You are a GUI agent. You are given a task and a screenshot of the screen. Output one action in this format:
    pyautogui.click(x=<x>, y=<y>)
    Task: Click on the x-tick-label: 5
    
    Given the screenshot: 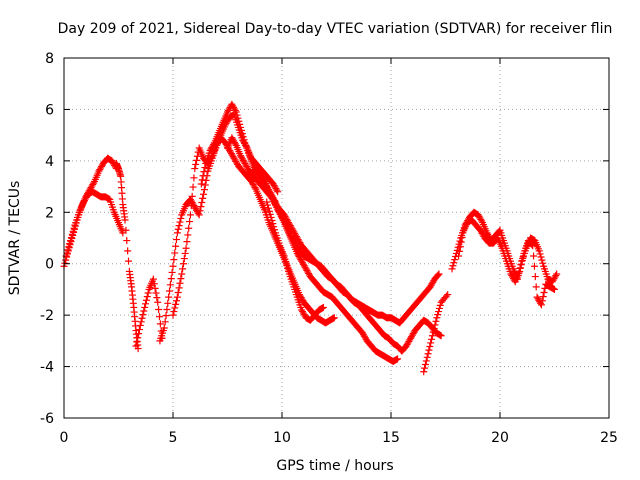 What is the action you would take?
    pyautogui.click(x=173, y=438)
    